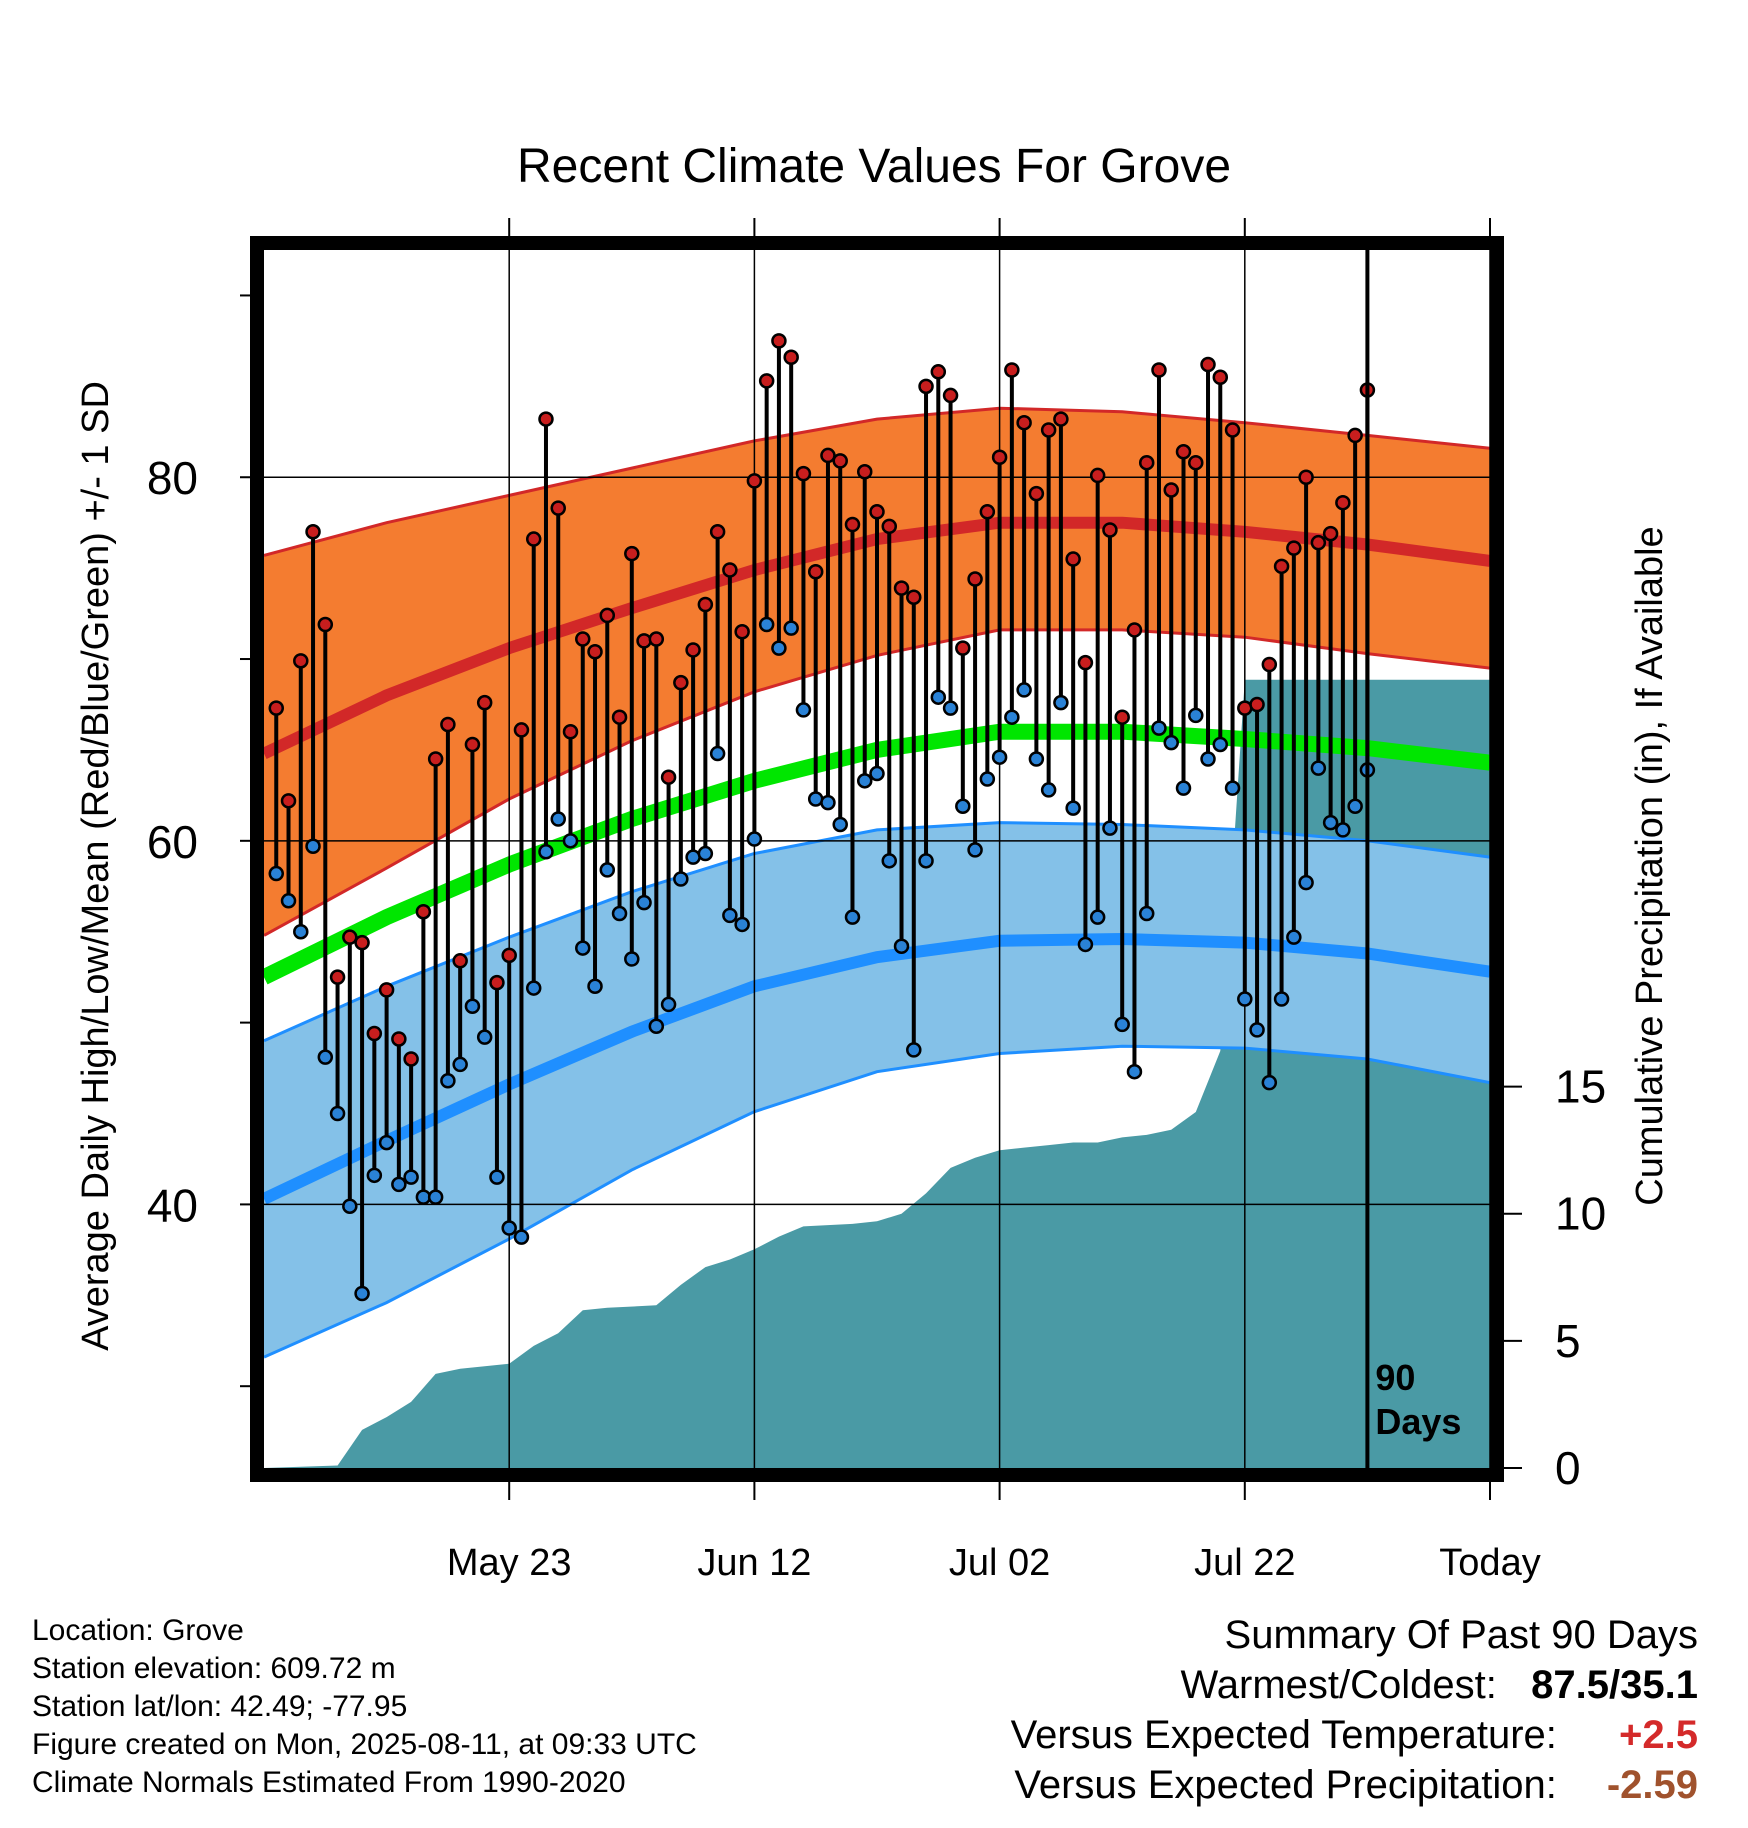 The width and height of the screenshot is (1748, 1828). I want to click on normals-text: Climate Normals Estimated From 1990-2020, so click(329, 1782).